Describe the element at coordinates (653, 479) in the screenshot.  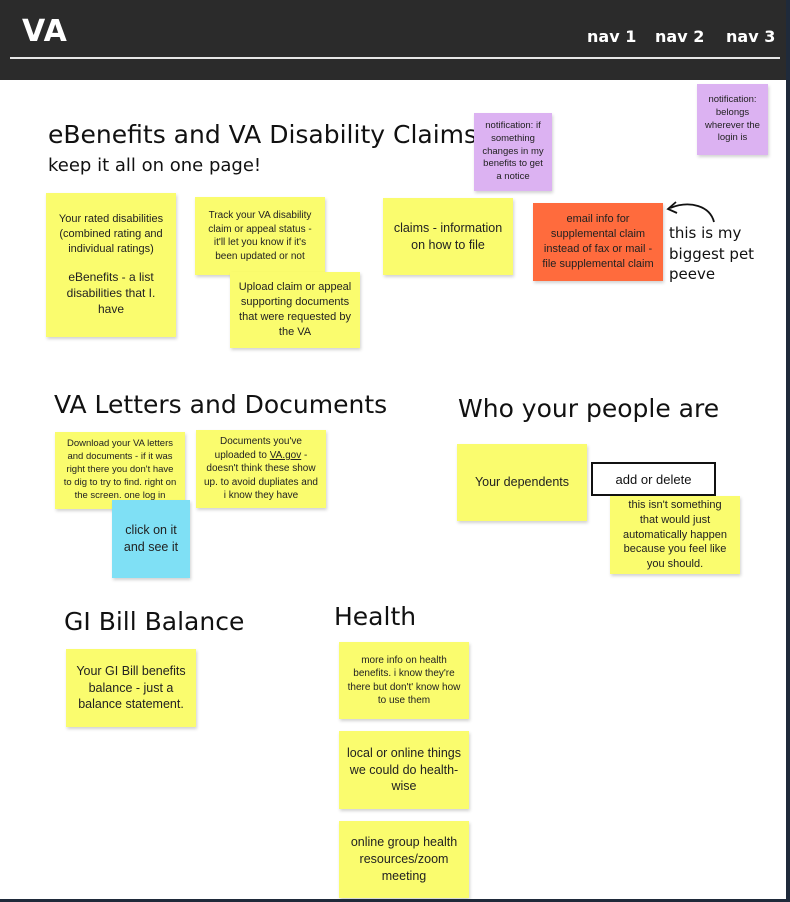
I see `add-or-delete-button: add or delete` at that location.